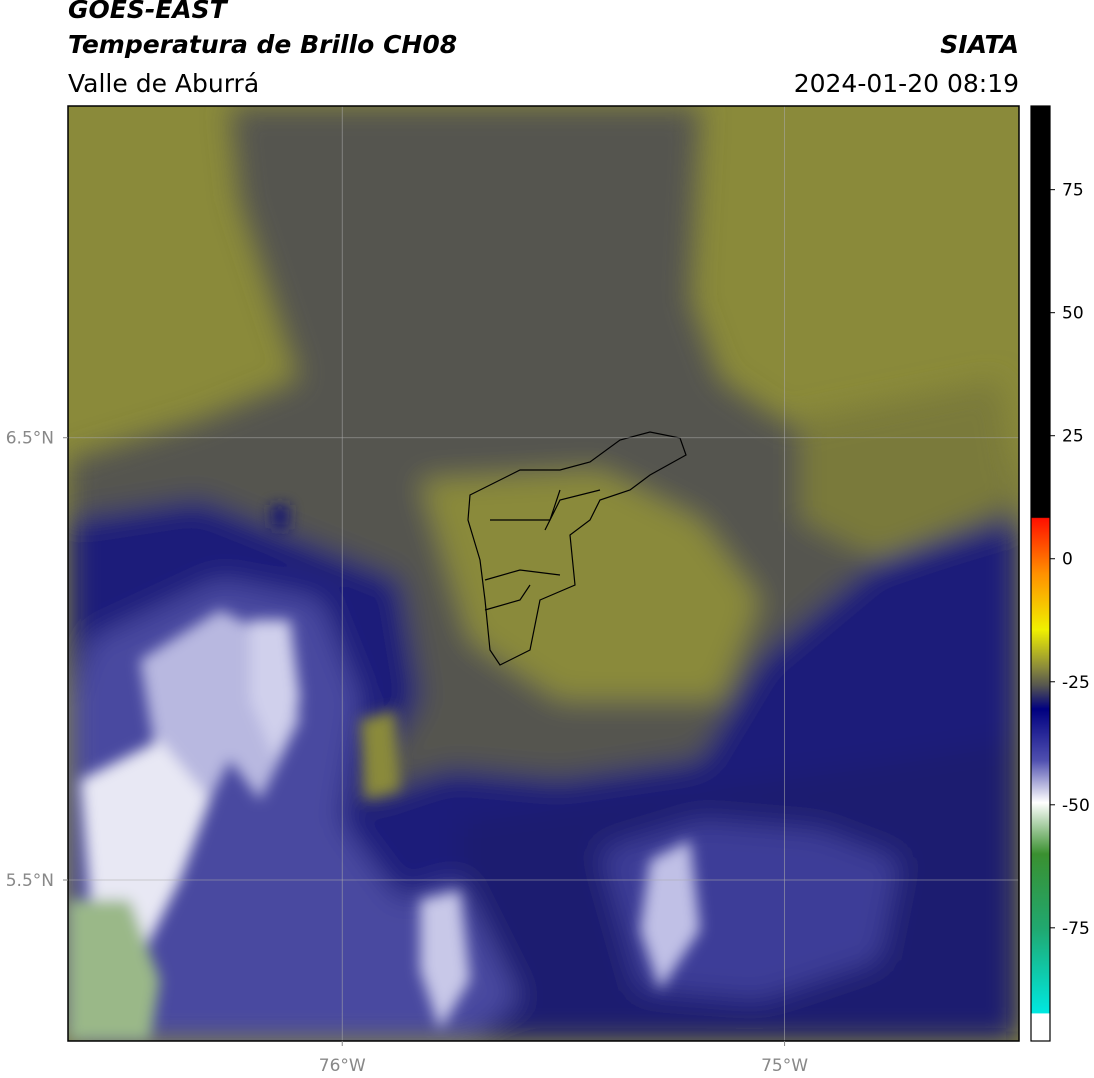 Image resolution: width=1094 pixels, height=1078 pixels. I want to click on colorbar-tick-label: 25, so click(1073, 437).